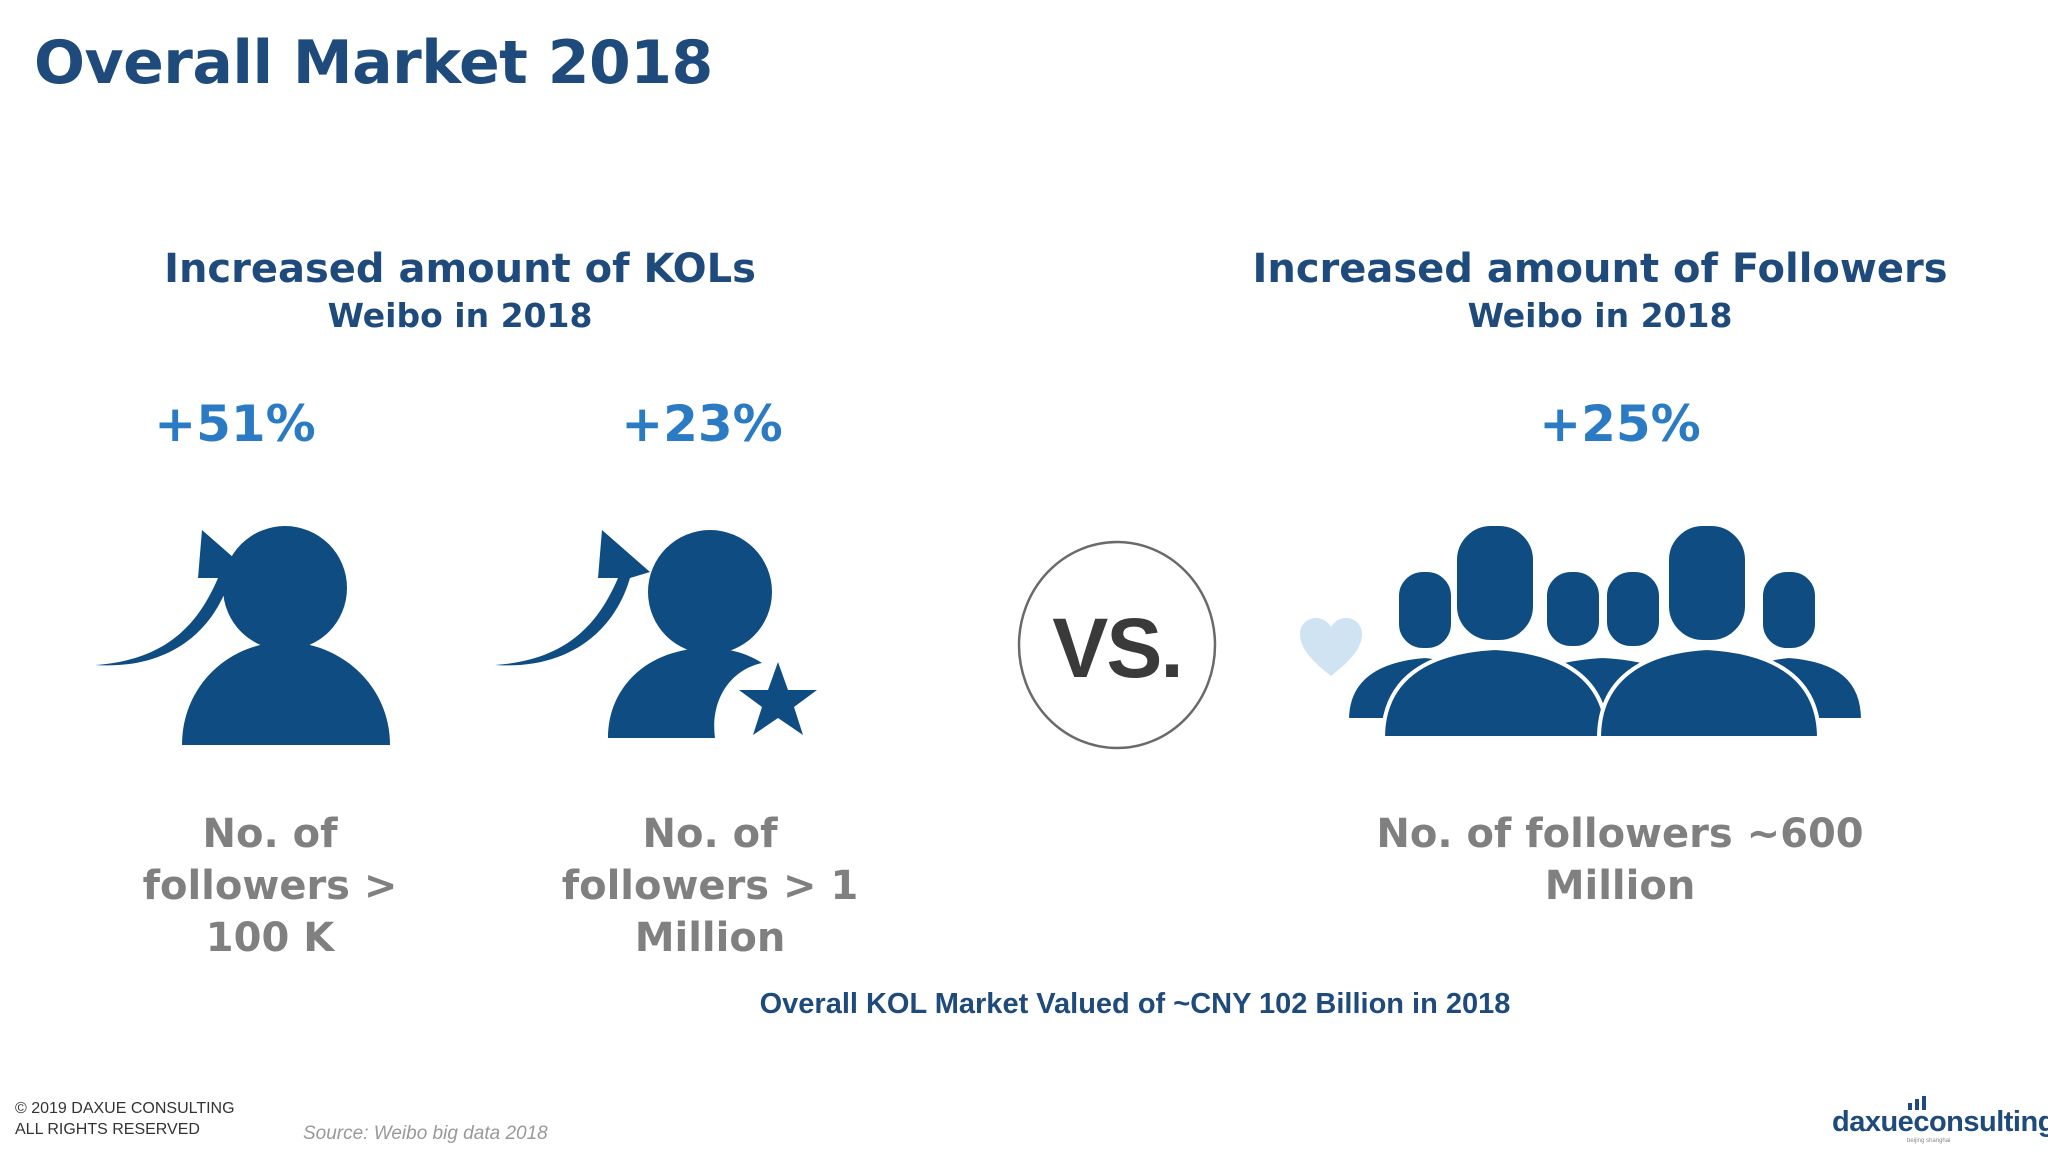 The width and height of the screenshot is (2048, 1152). Describe the element at coordinates (1117, 648) in the screenshot. I see `versus-label: VS.` at that location.